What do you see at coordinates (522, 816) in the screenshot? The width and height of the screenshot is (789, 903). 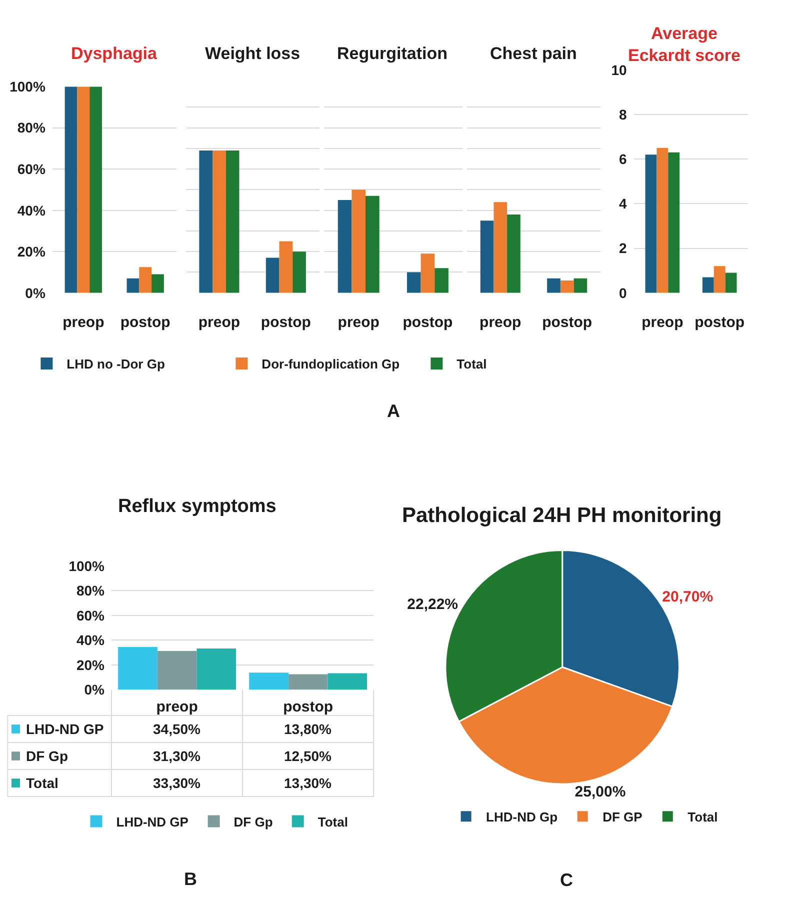 I see `legend-label: LHD-ND Gp` at bounding box center [522, 816].